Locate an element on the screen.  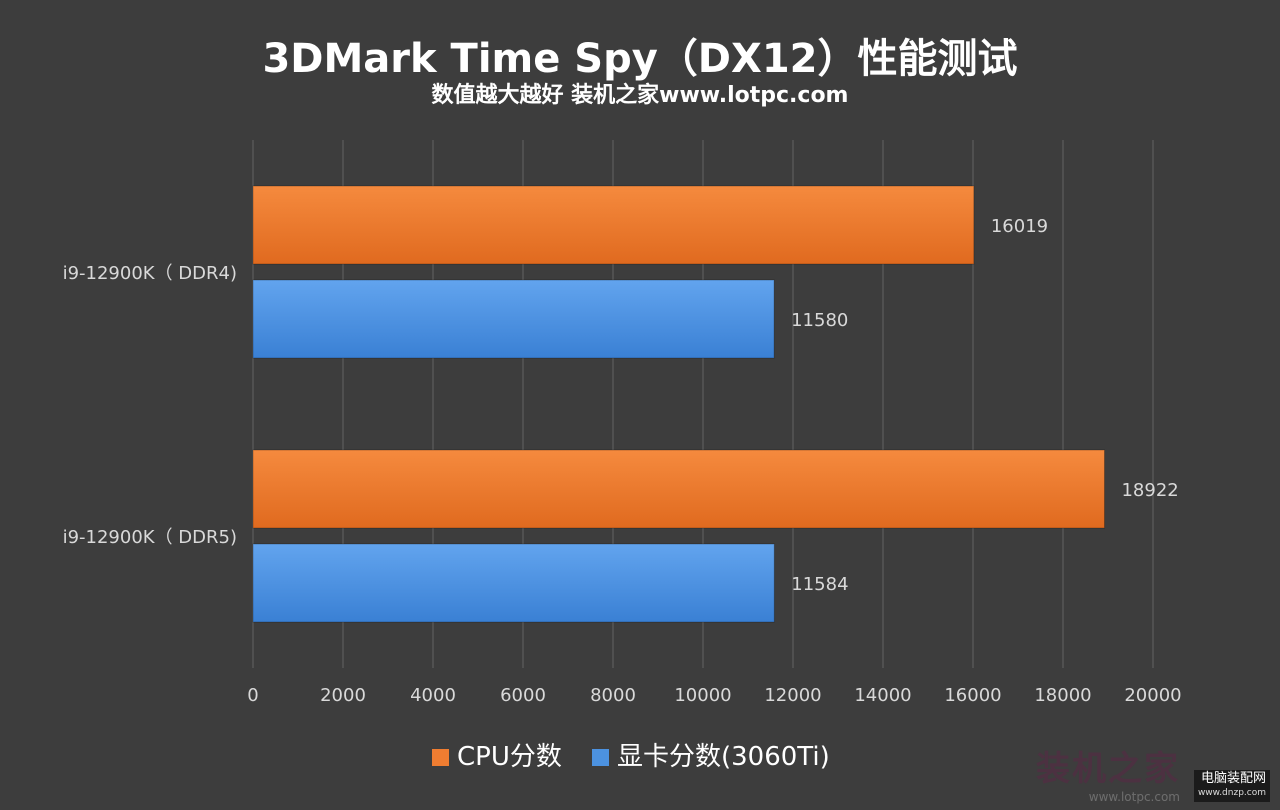
x-tick-label: 8000 is located at coordinates (613, 695).